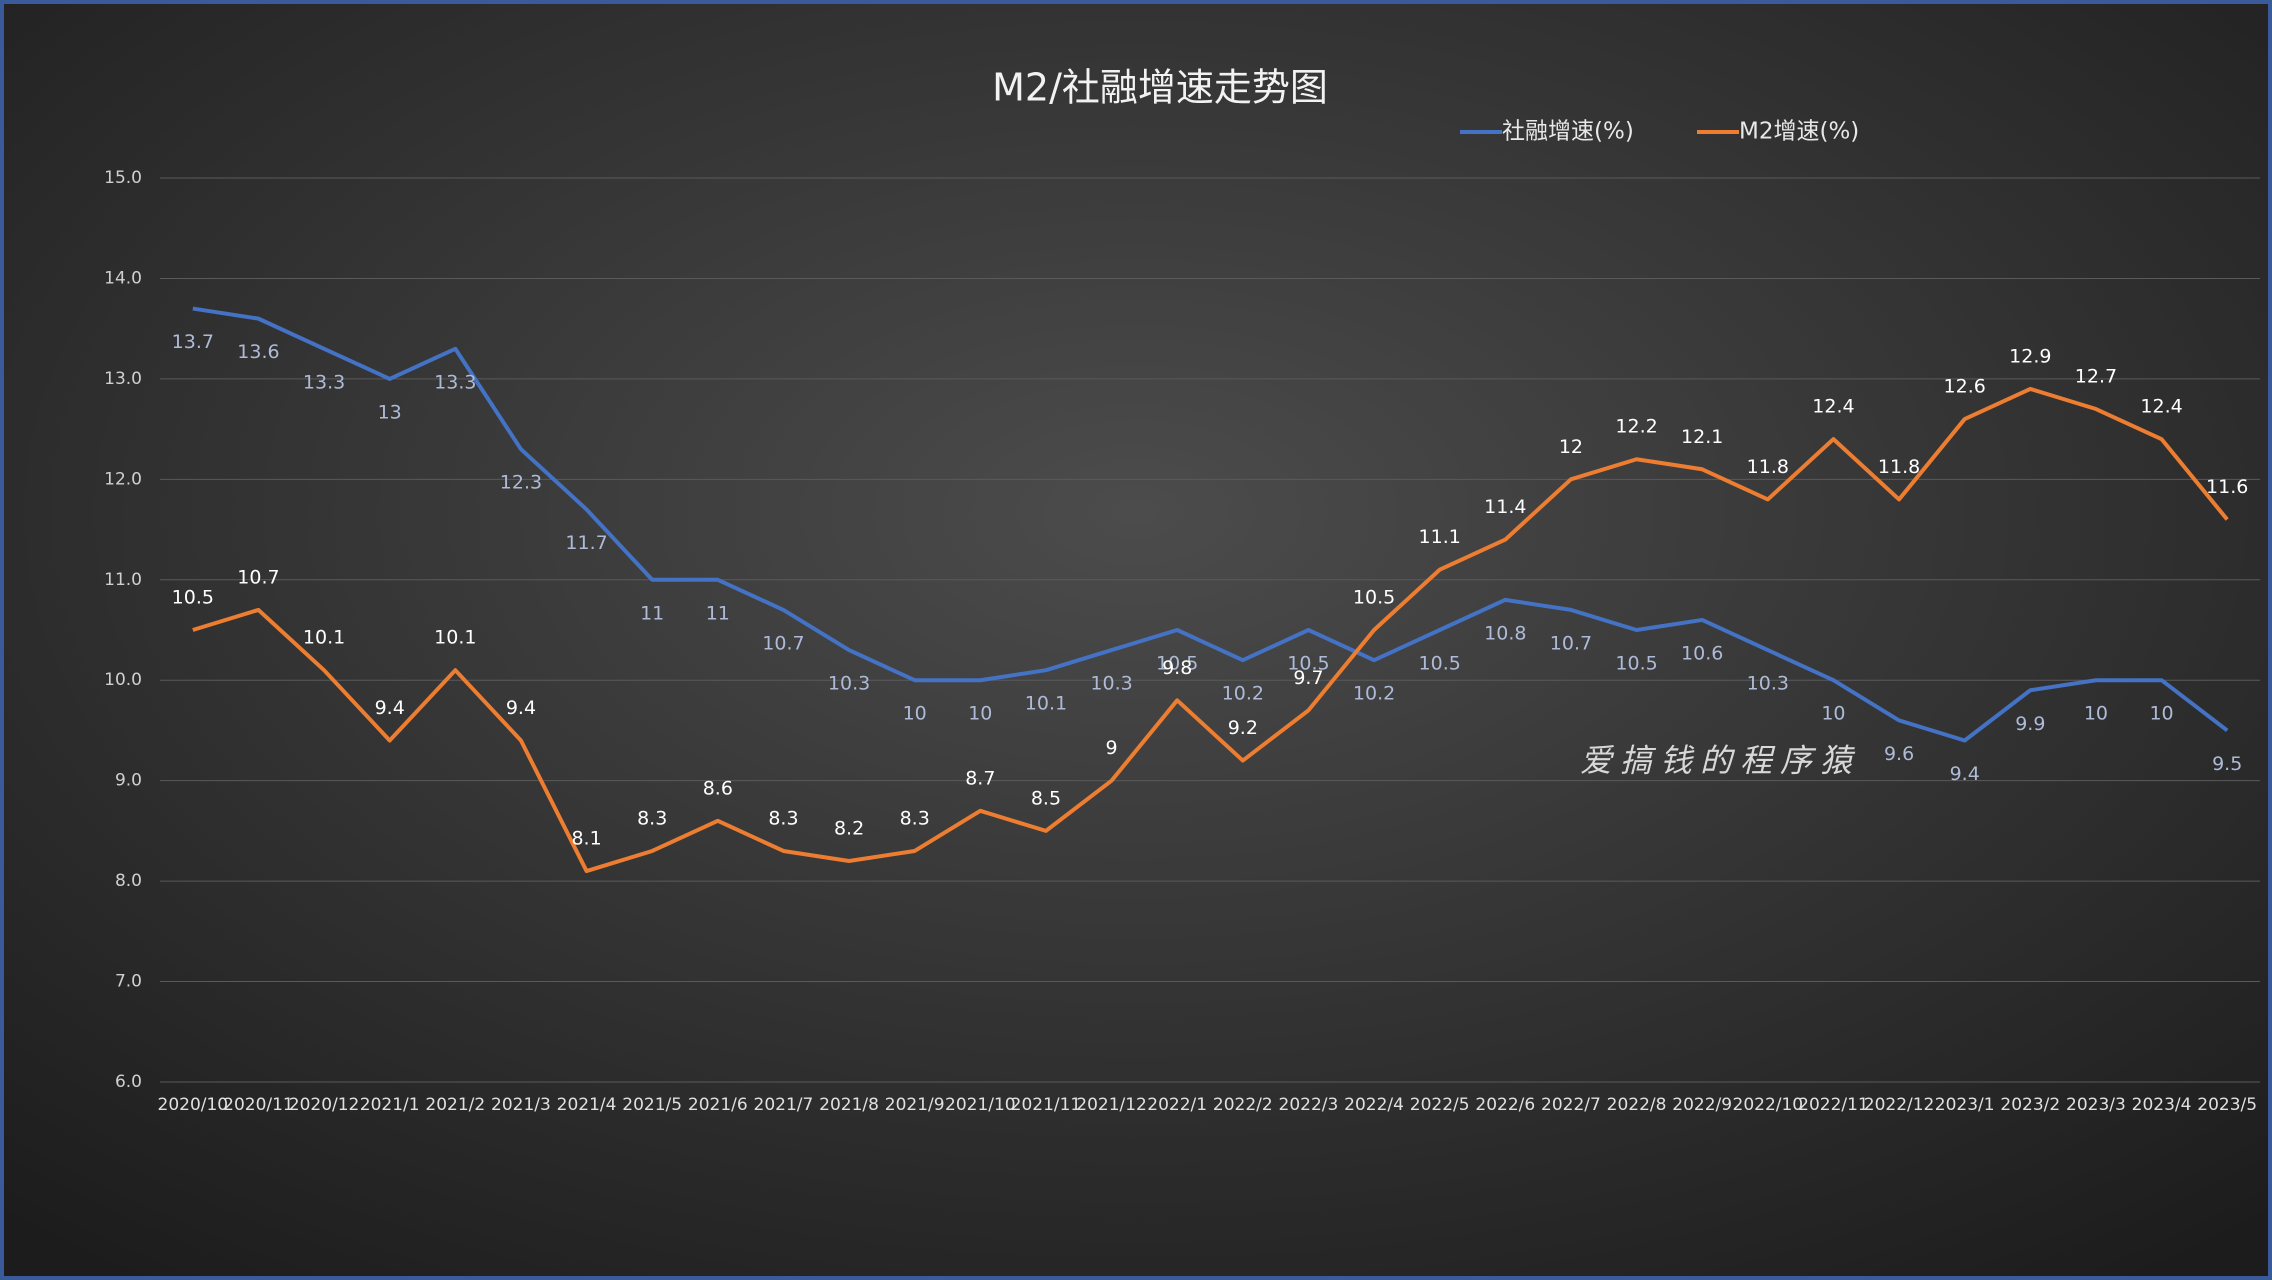 The height and width of the screenshot is (1280, 2272). What do you see at coordinates (128, 781) in the screenshot?
I see `y-tick-label: 9.0` at bounding box center [128, 781].